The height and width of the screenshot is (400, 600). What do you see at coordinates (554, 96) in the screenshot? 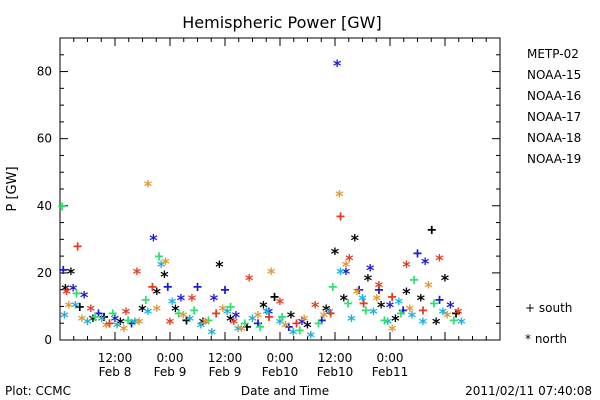
I see `legend-entry: NOAA-16` at bounding box center [554, 96].